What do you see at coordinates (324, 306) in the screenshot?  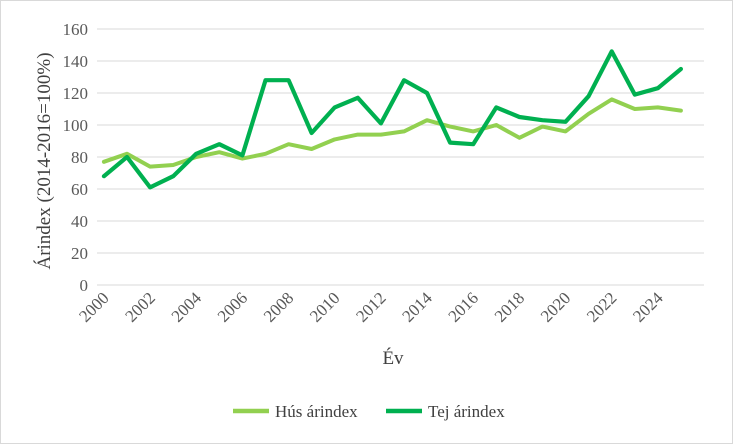 I see `x-tick-label: 2010` at bounding box center [324, 306].